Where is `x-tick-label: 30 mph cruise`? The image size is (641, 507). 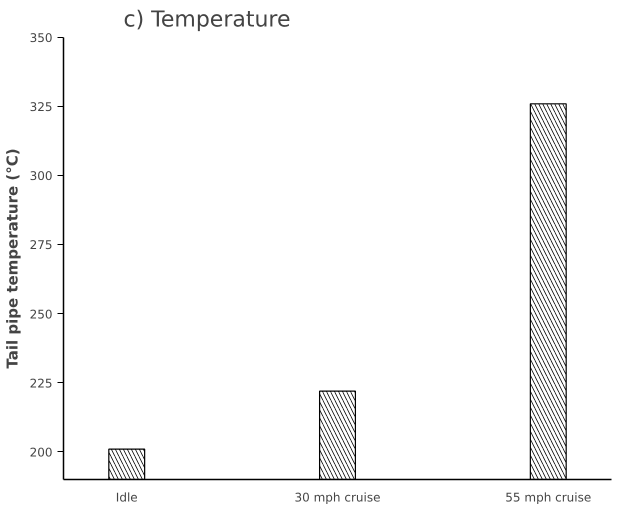 x-tick-label: 30 mph cruise is located at coordinates (337, 497).